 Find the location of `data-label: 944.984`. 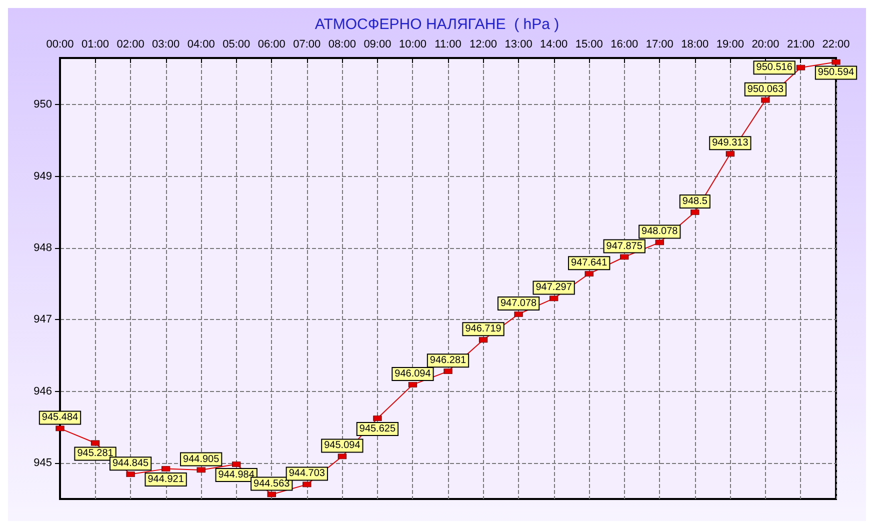

data-label: 944.984 is located at coordinates (236, 474).